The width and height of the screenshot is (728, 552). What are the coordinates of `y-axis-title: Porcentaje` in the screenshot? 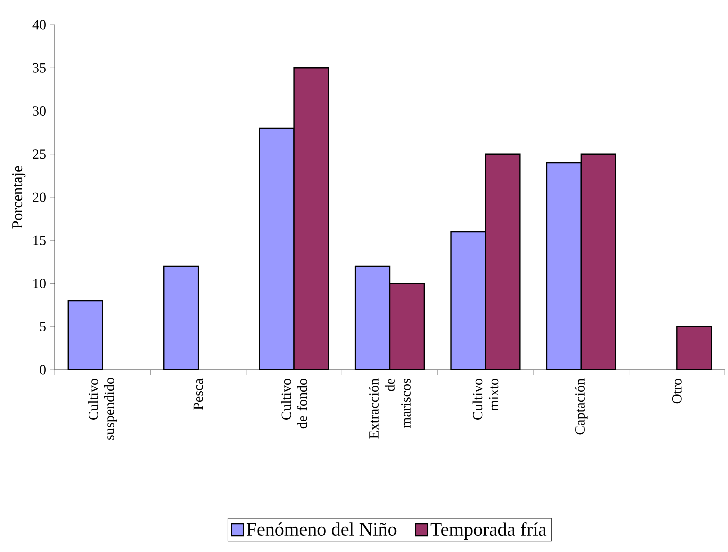 It's located at (19, 197).